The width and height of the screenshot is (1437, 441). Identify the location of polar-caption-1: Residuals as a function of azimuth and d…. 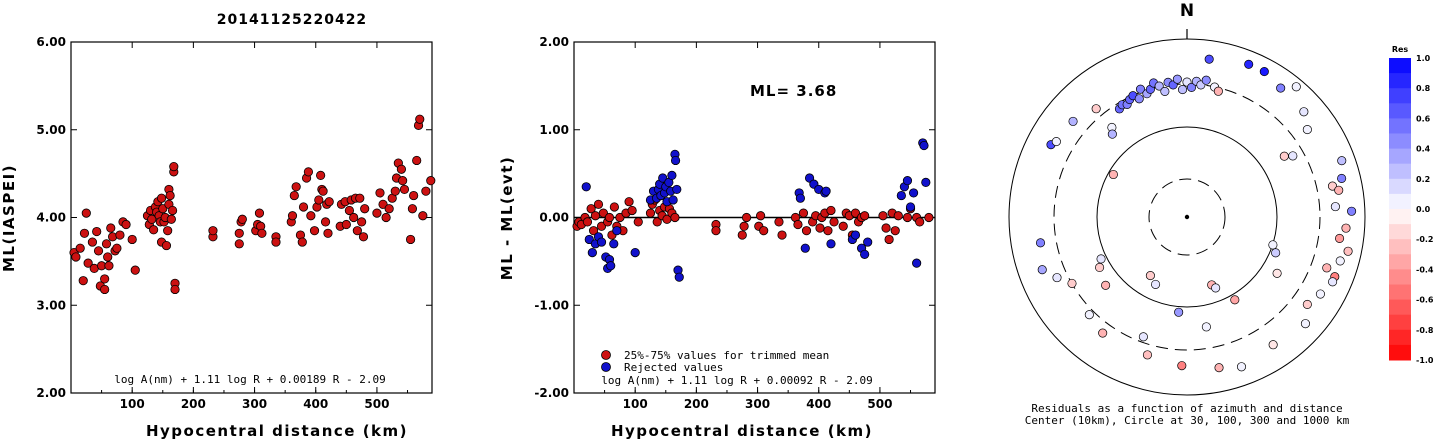
(1186, 408).